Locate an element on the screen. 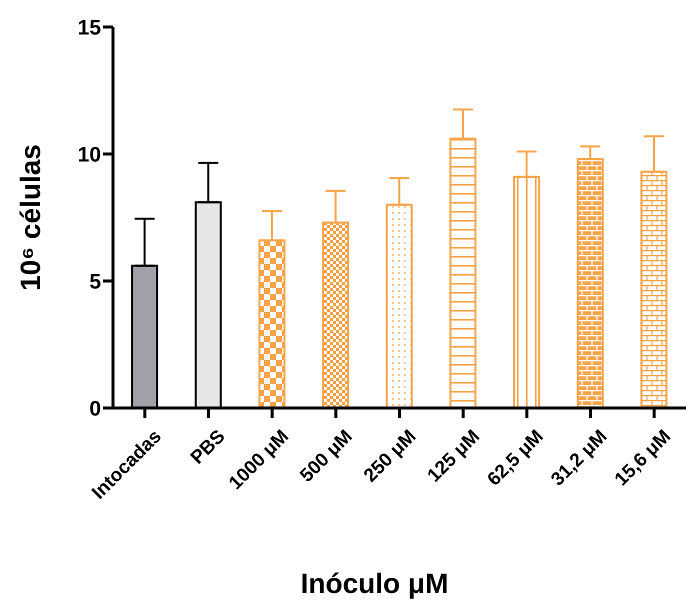  x-tick-label: 500 μM is located at coordinates (326, 456).